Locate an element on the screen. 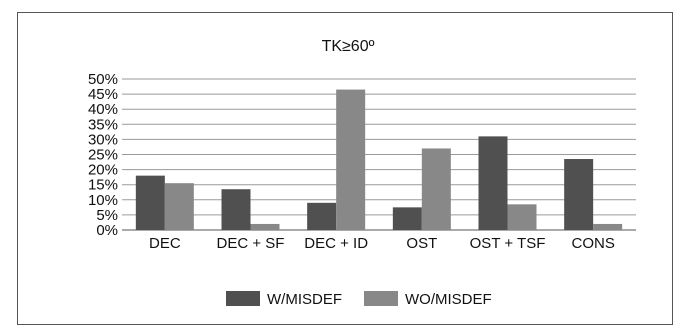 The height and width of the screenshot is (335, 693). y-tick-label: 35% is located at coordinates (103, 124).